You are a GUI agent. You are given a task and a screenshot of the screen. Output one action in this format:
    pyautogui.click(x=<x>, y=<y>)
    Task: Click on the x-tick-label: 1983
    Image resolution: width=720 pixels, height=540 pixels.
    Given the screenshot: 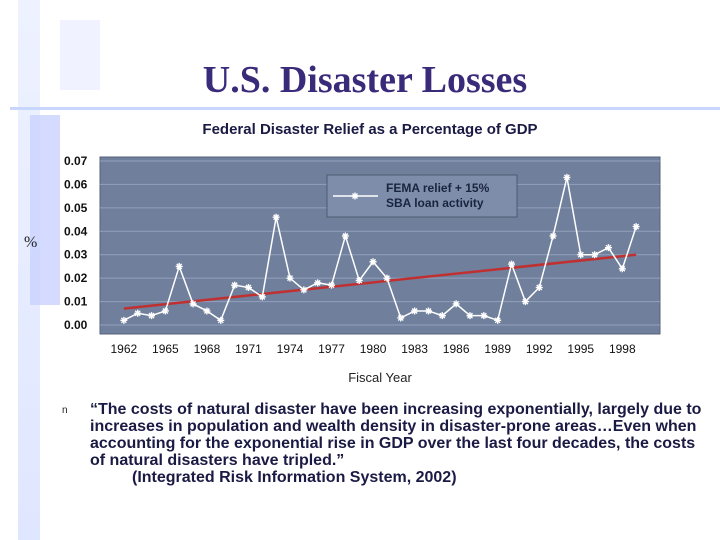 What is the action you would take?
    pyautogui.click(x=414, y=349)
    